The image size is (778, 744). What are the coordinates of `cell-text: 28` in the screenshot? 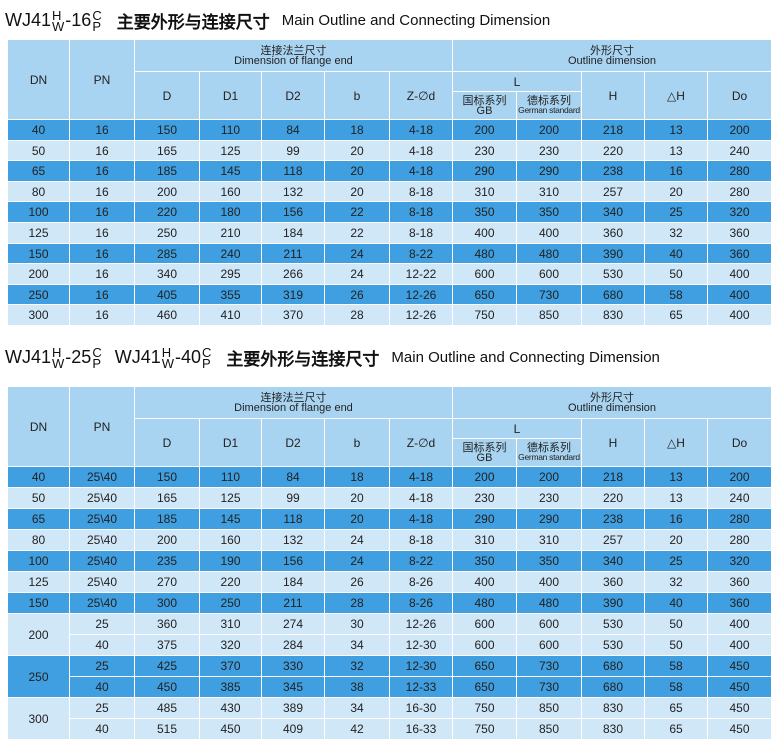 It's located at (357, 603).